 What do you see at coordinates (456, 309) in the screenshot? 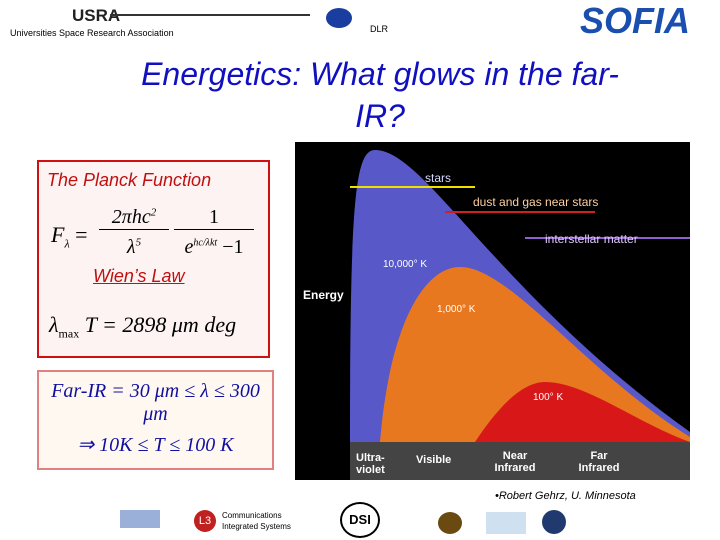
I see `label: 1,000° K` at bounding box center [456, 309].